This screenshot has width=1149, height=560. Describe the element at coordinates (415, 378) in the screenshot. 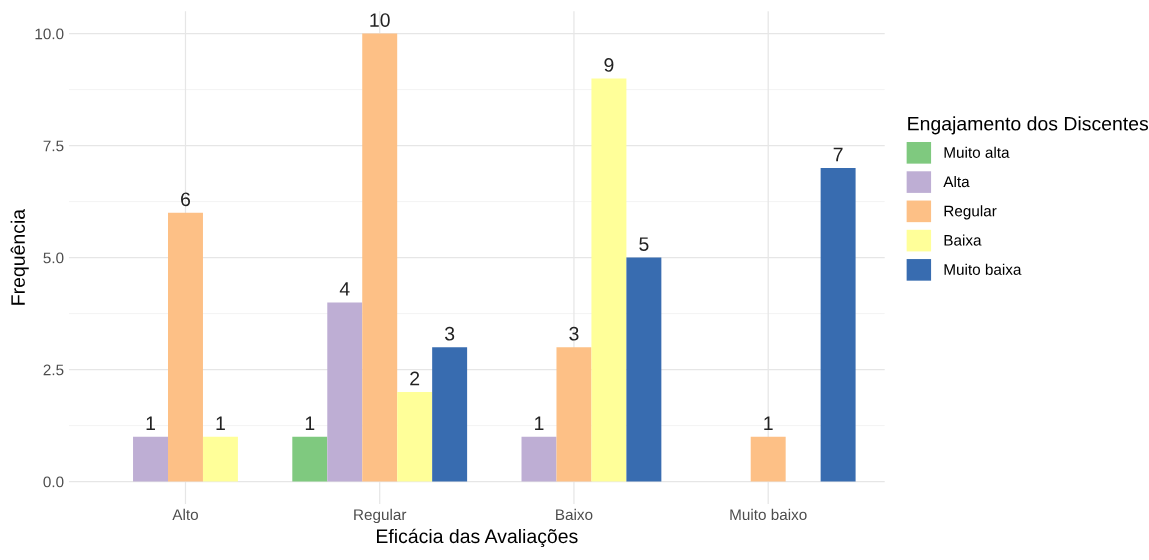

I see `data-label: 2` at that location.